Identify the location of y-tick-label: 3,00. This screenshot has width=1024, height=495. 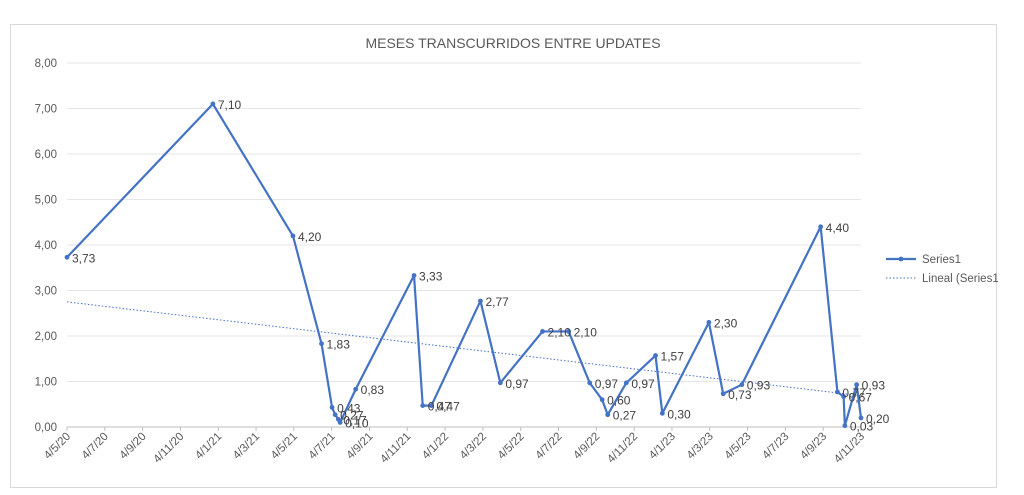
(46, 292).